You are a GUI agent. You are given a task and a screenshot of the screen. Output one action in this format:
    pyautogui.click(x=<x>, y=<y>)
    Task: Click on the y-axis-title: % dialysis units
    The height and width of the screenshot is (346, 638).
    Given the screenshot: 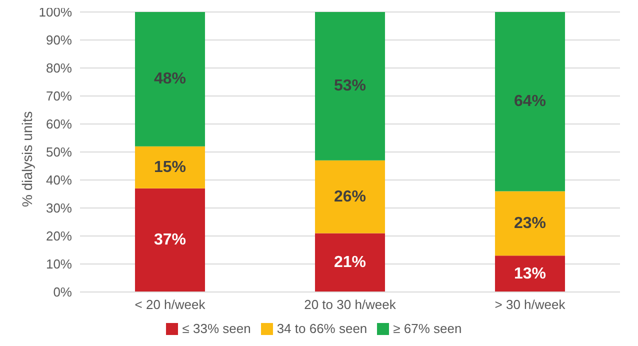 What is the action you would take?
    pyautogui.click(x=26, y=159)
    